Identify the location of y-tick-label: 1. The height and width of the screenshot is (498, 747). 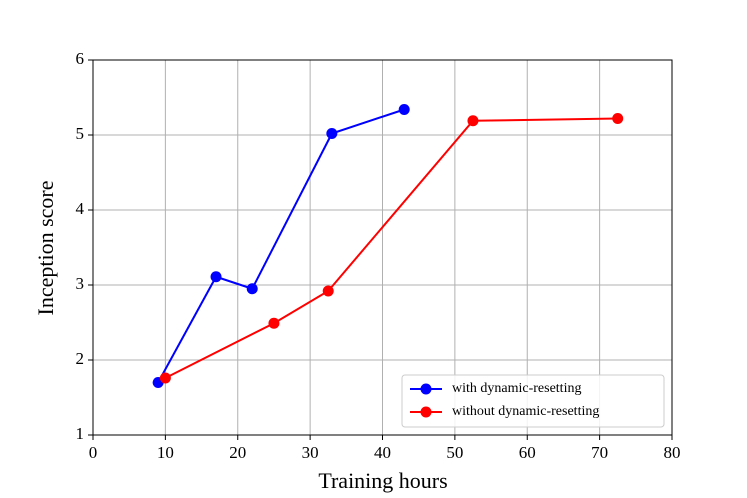
(80, 433).